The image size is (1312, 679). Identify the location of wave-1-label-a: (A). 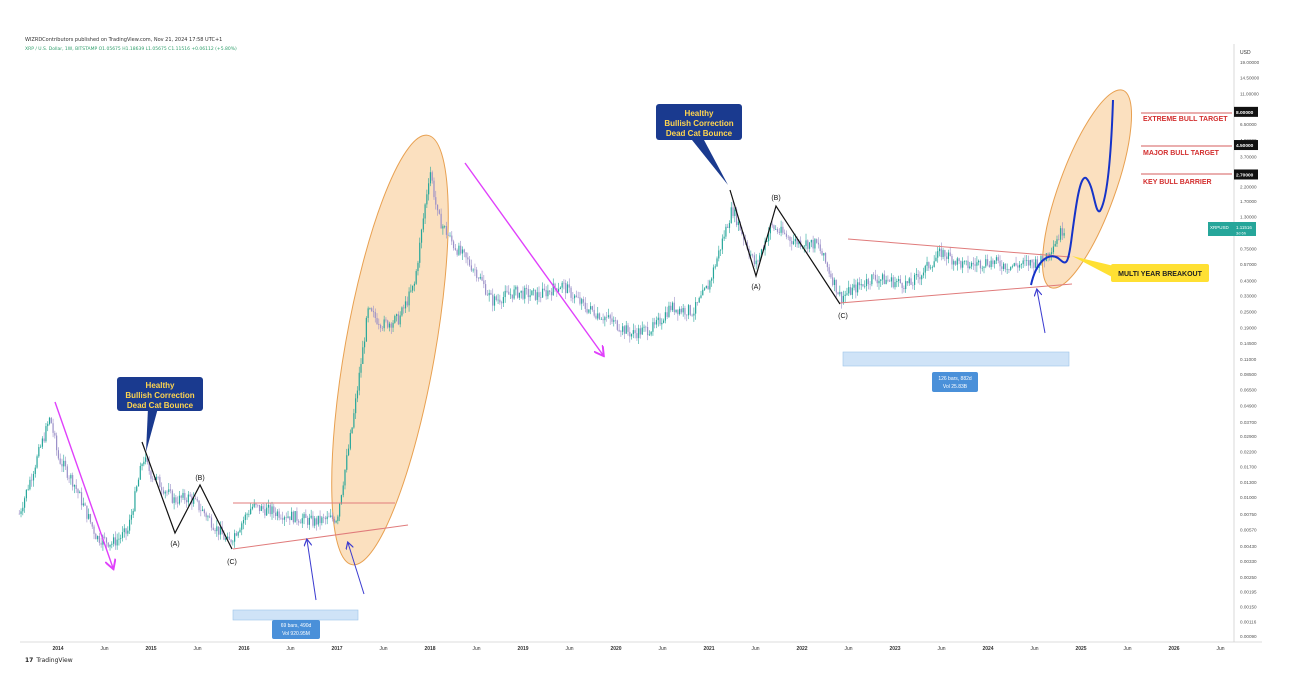
(174, 544).